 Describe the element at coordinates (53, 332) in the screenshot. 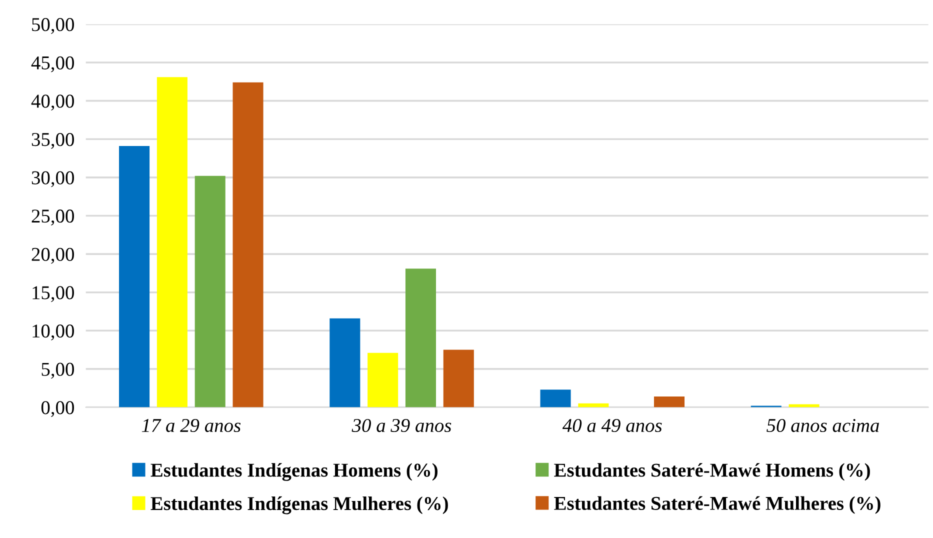

I see `y-tick-label: 10,00` at that location.